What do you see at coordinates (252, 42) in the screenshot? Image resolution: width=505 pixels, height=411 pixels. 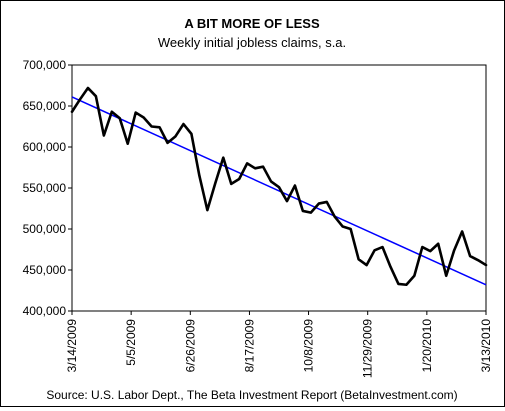 I see `chart-subtitle: Weekly initial jobless claims, s.a.` at bounding box center [252, 42].